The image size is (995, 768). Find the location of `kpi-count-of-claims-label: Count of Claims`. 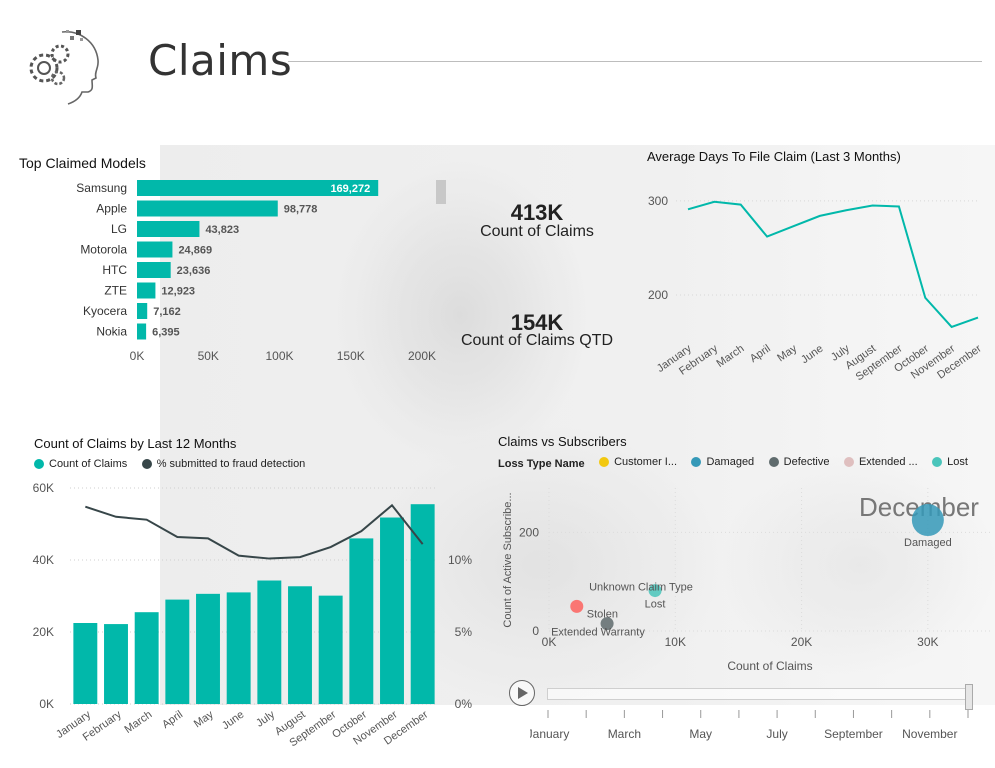

kpi-count-of-claims-label: Count of Claims is located at coordinates (537, 231).